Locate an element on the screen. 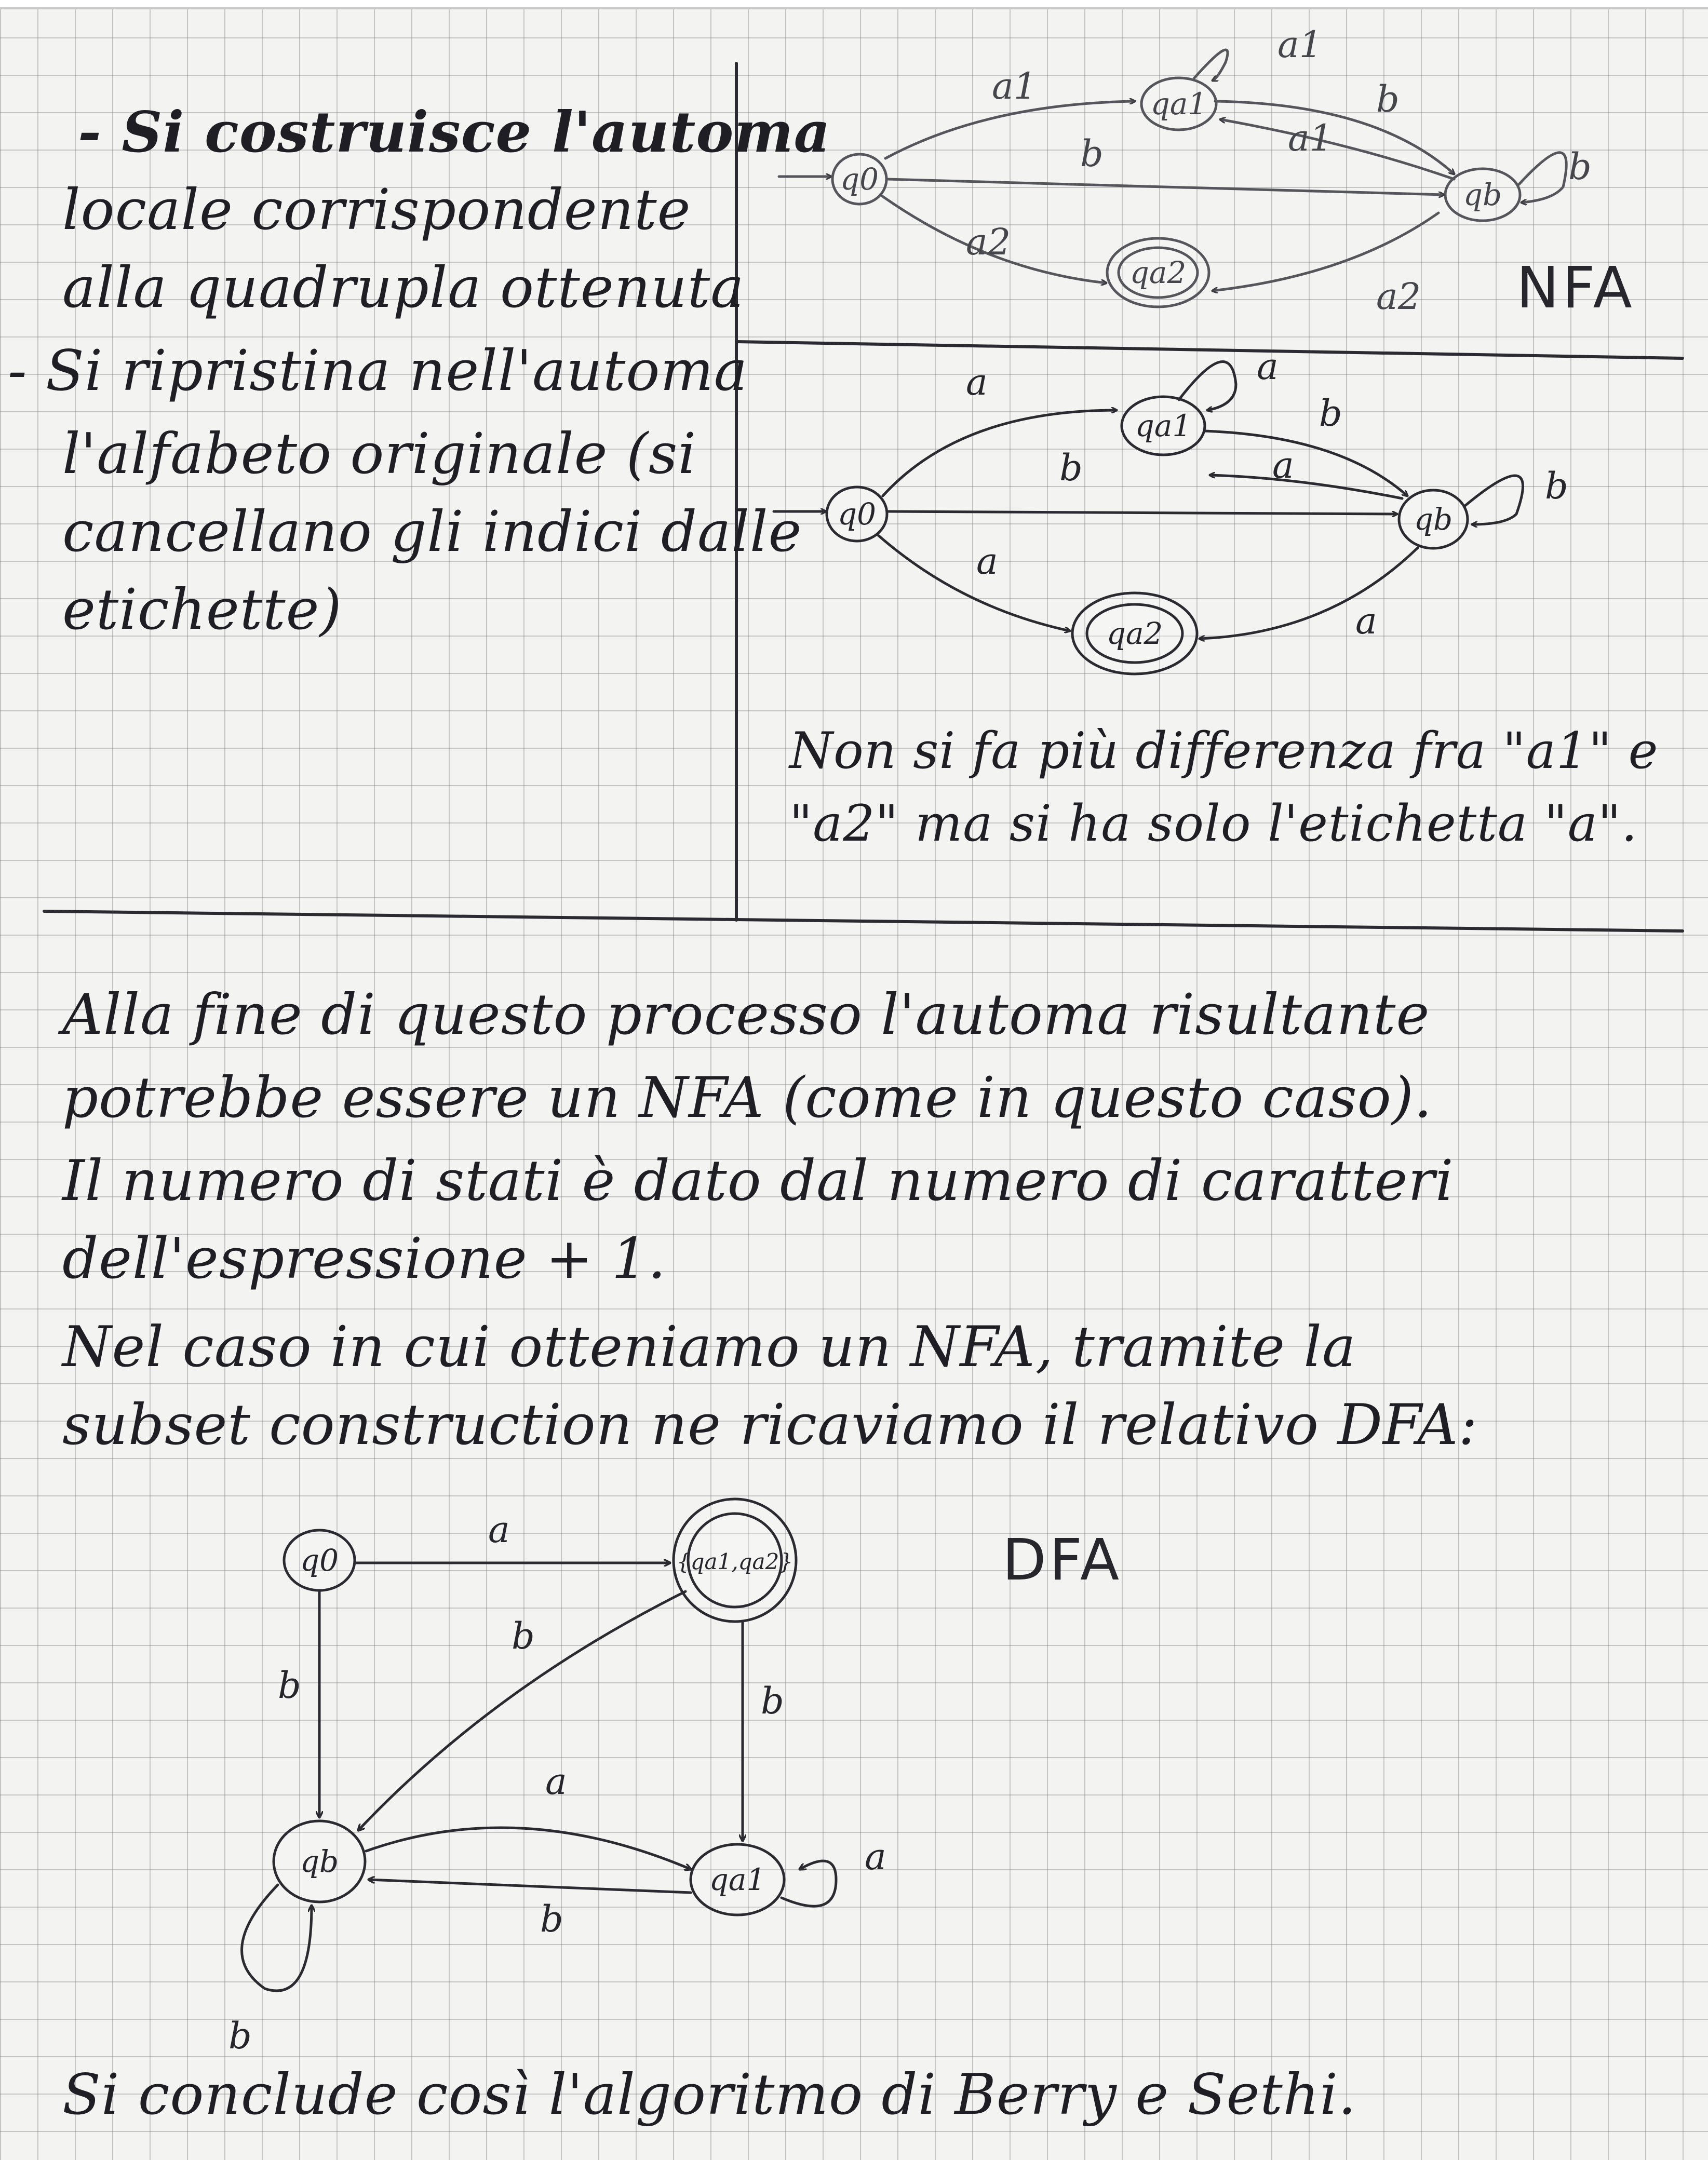 The height and width of the screenshot is (2160, 1708). upper-right-divider is located at coordinates (1209, 350).